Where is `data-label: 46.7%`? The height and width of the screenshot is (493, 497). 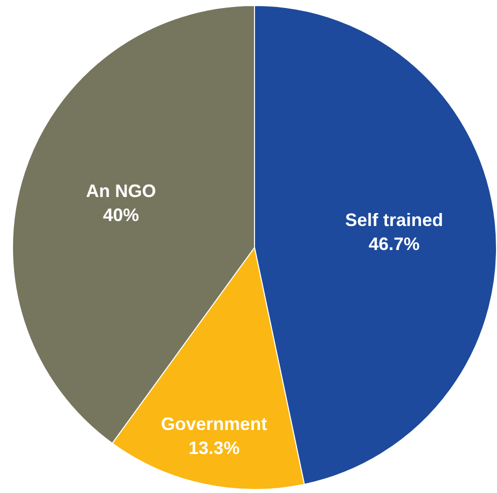
data-label: 46.7% is located at coordinates (394, 244).